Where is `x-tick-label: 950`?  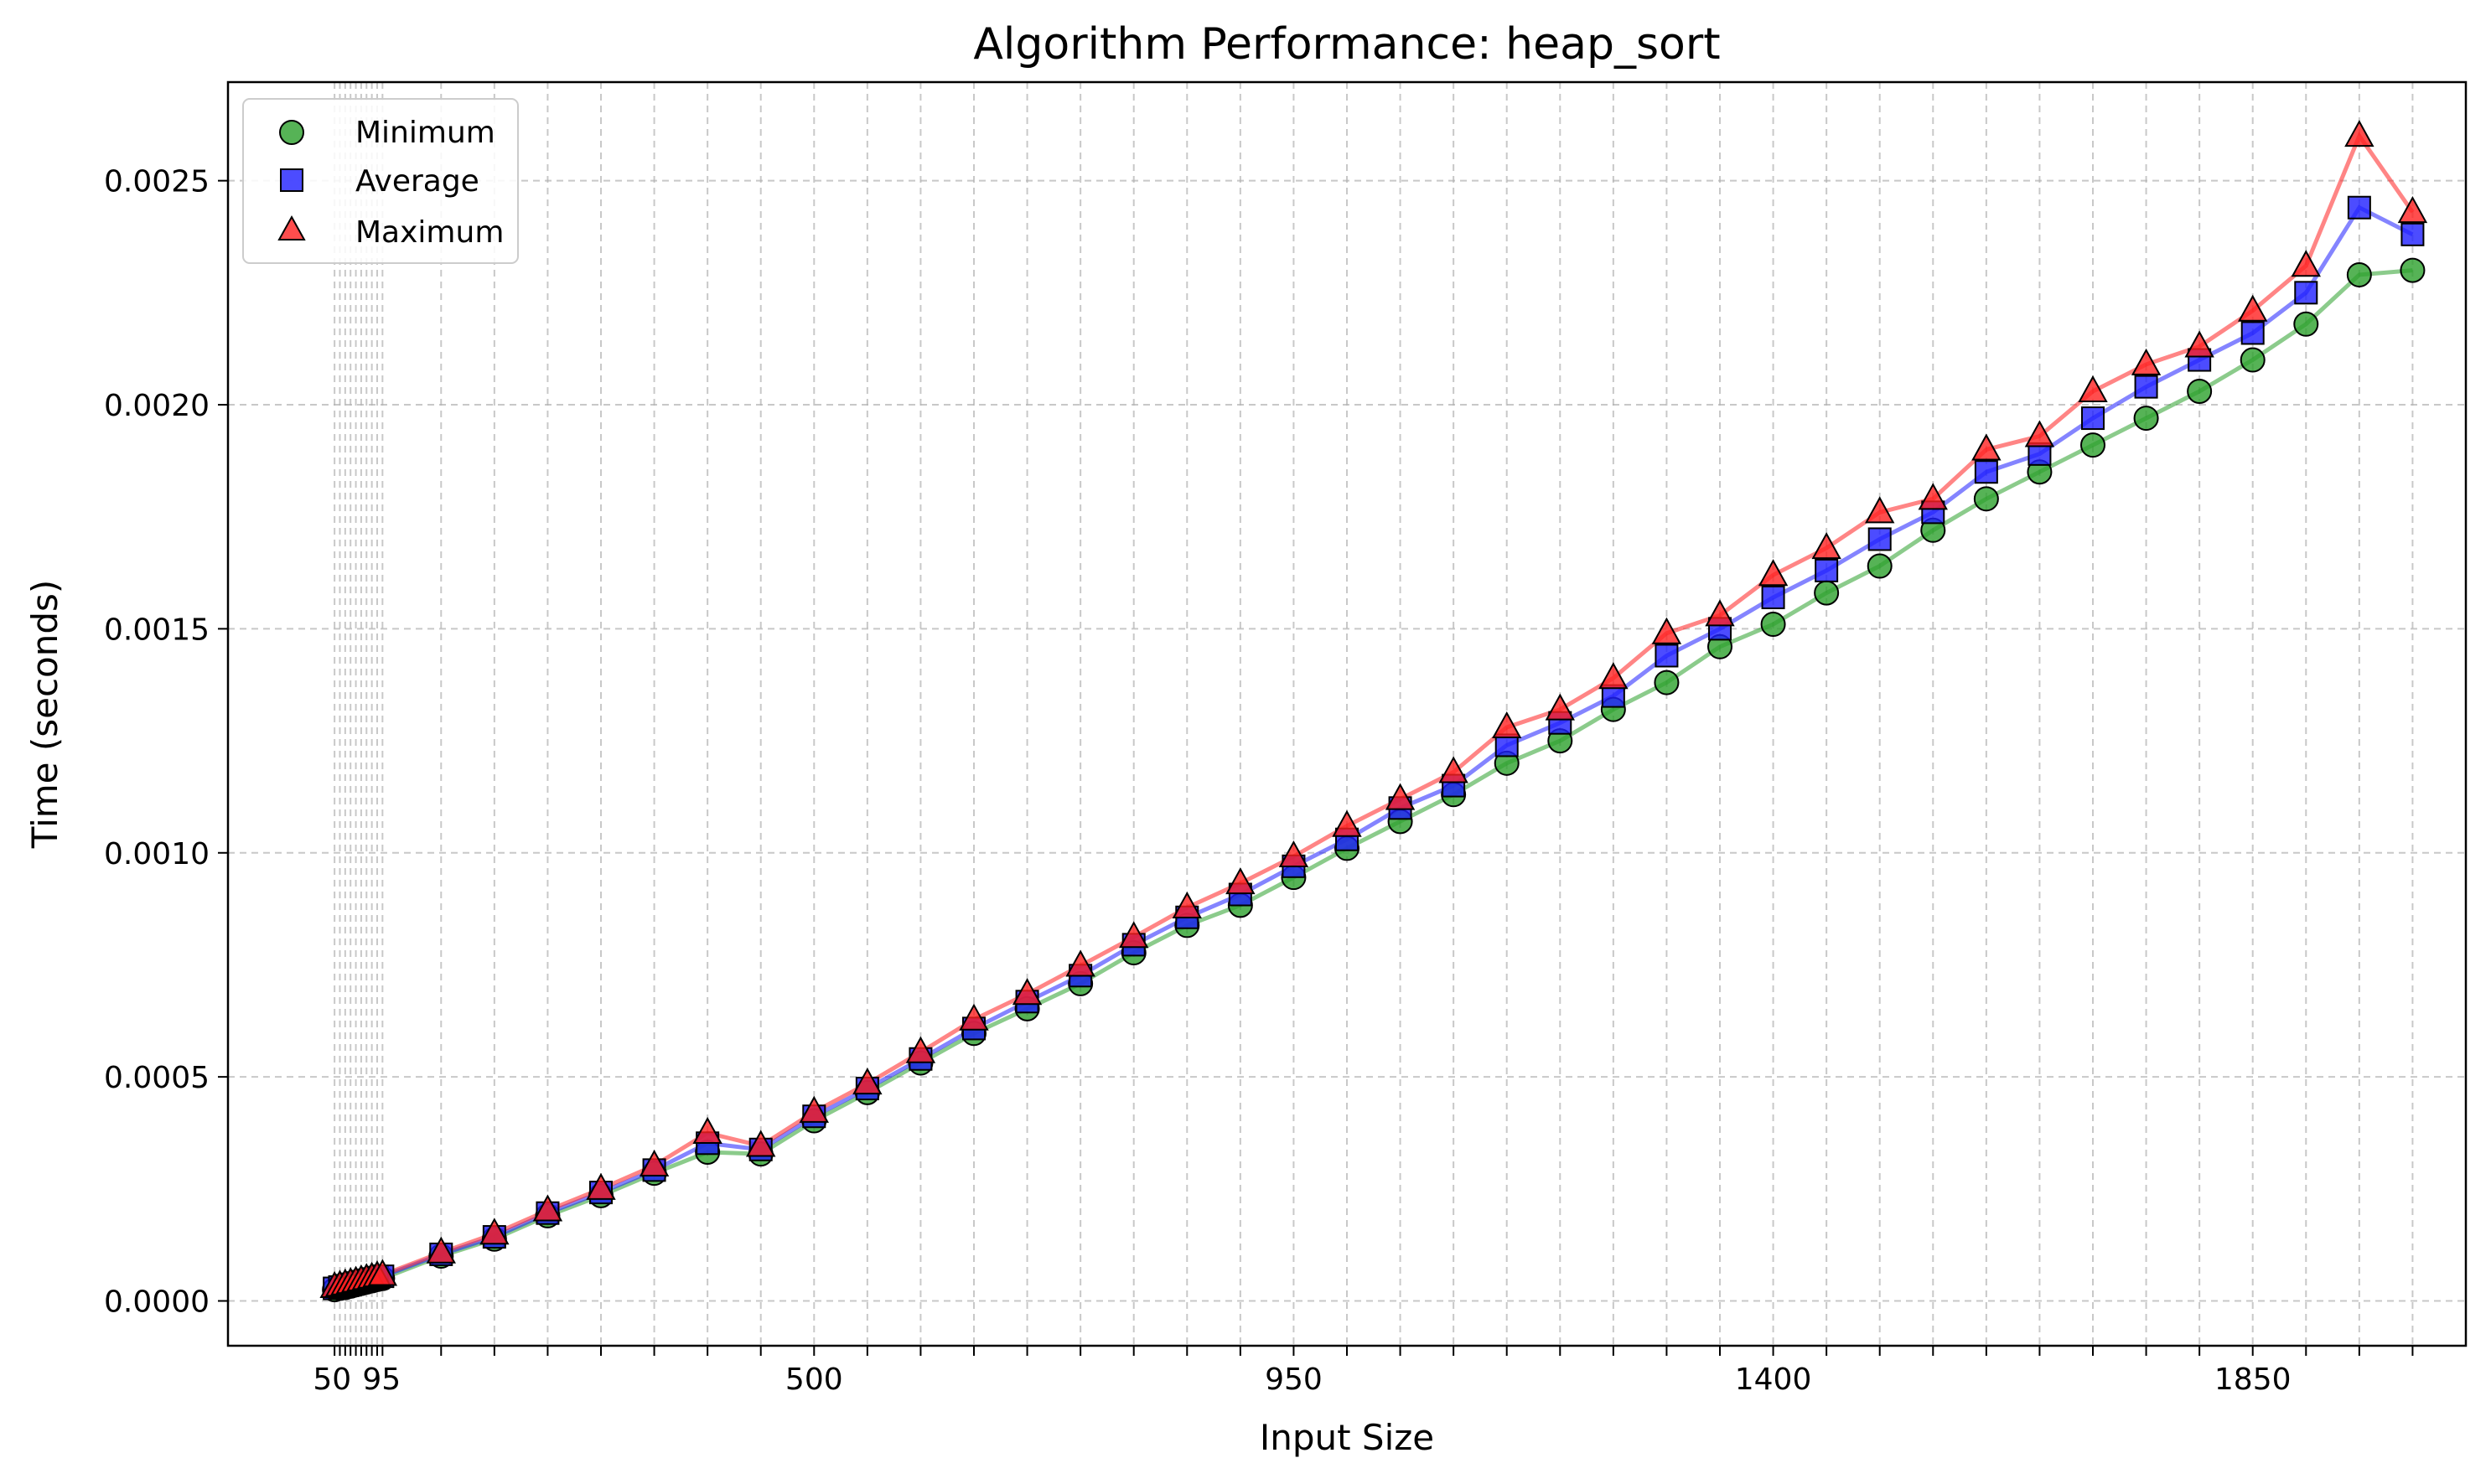 x-tick-label: 950 is located at coordinates (1294, 1379).